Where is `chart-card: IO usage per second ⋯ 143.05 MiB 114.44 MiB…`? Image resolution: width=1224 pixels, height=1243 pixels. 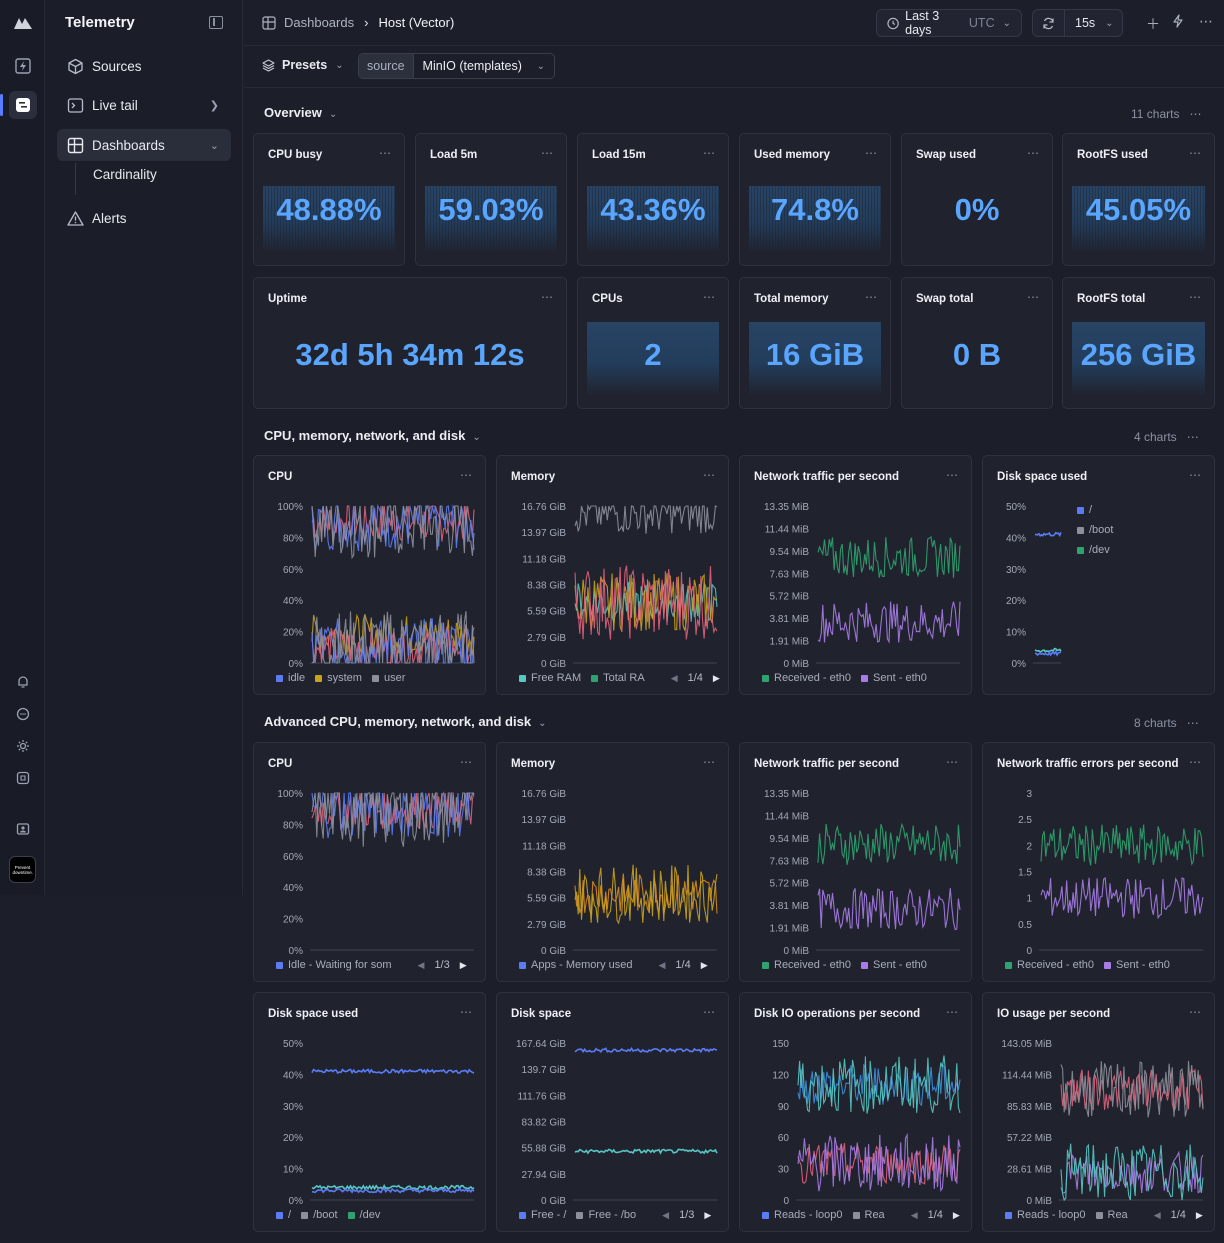 chart-card: IO usage per second ⋯ 143.05 MiB 114.44 MiB… is located at coordinates (1098, 1112).